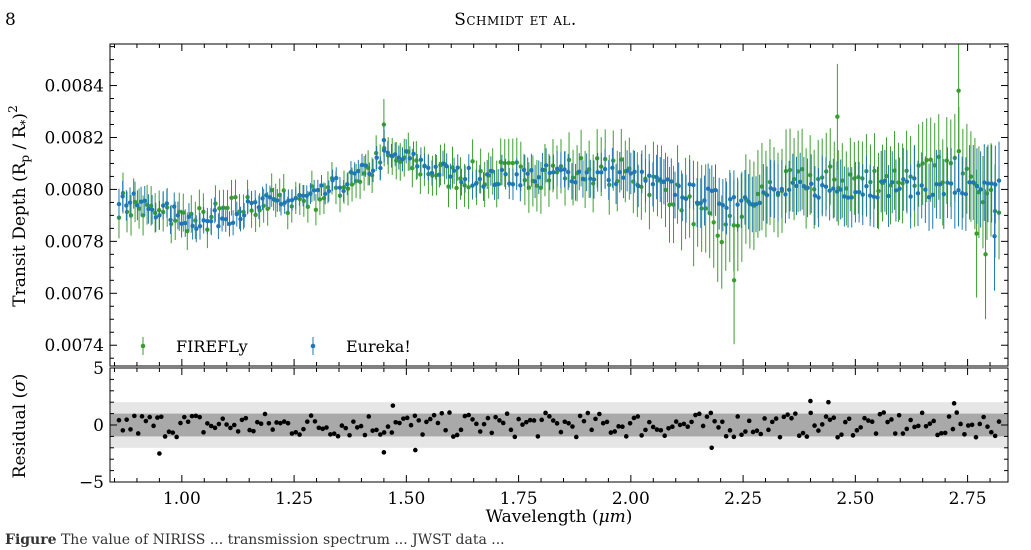  Describe the element at coordinates (10, 20) in the screenshot. I see `page-number: 8` at that location.